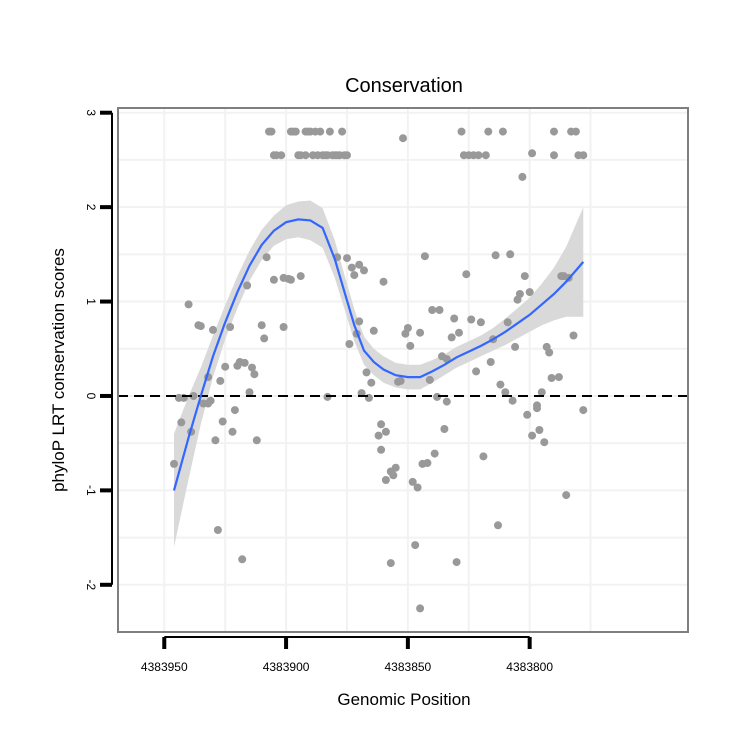 The image size is (750, 750). What do you see at coordinates (286, 667) in the screenshot?
I see `x-tick-label: 4383900` at bounding box center [286, 667].